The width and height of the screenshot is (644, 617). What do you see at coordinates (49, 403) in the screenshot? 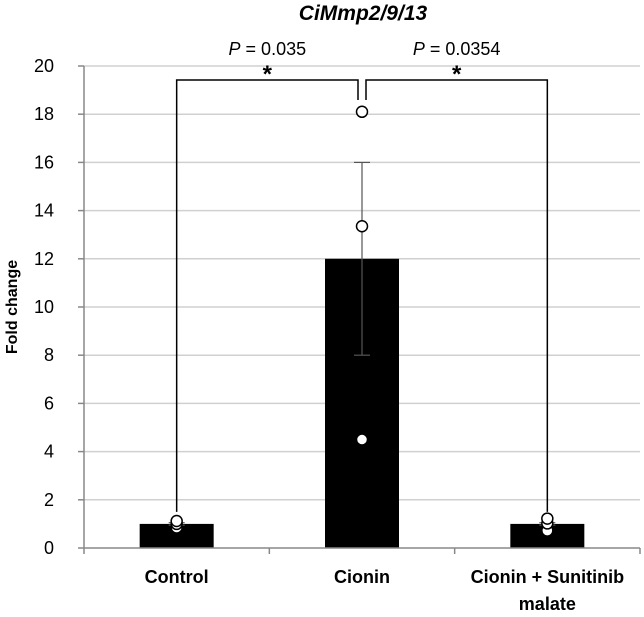
I see `y-tick-label: 6` at bounding box center [49, 403].